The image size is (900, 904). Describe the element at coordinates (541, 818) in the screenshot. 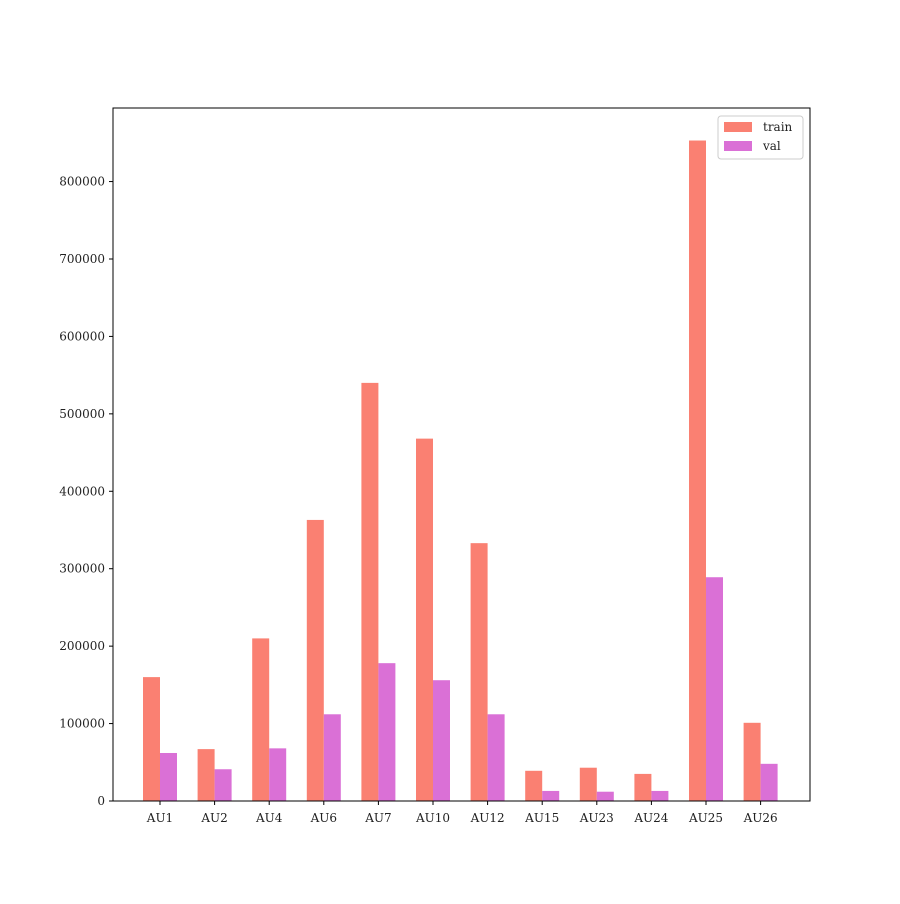

I see `x-tick-label: AU15` at that location.